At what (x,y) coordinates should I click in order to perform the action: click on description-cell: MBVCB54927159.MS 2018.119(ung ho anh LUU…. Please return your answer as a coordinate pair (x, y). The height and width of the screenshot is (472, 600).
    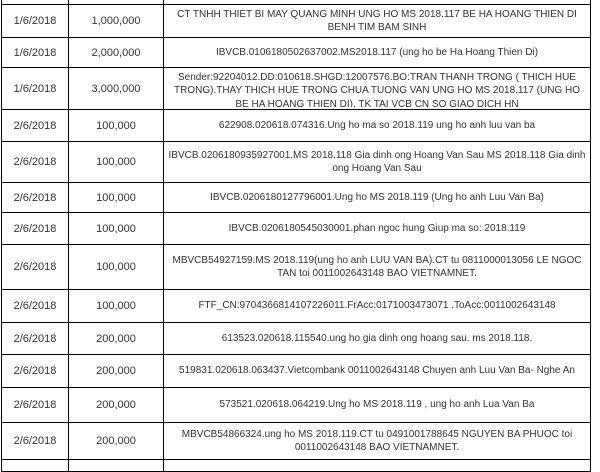
    Looking at the image, I should click on (377, 267).